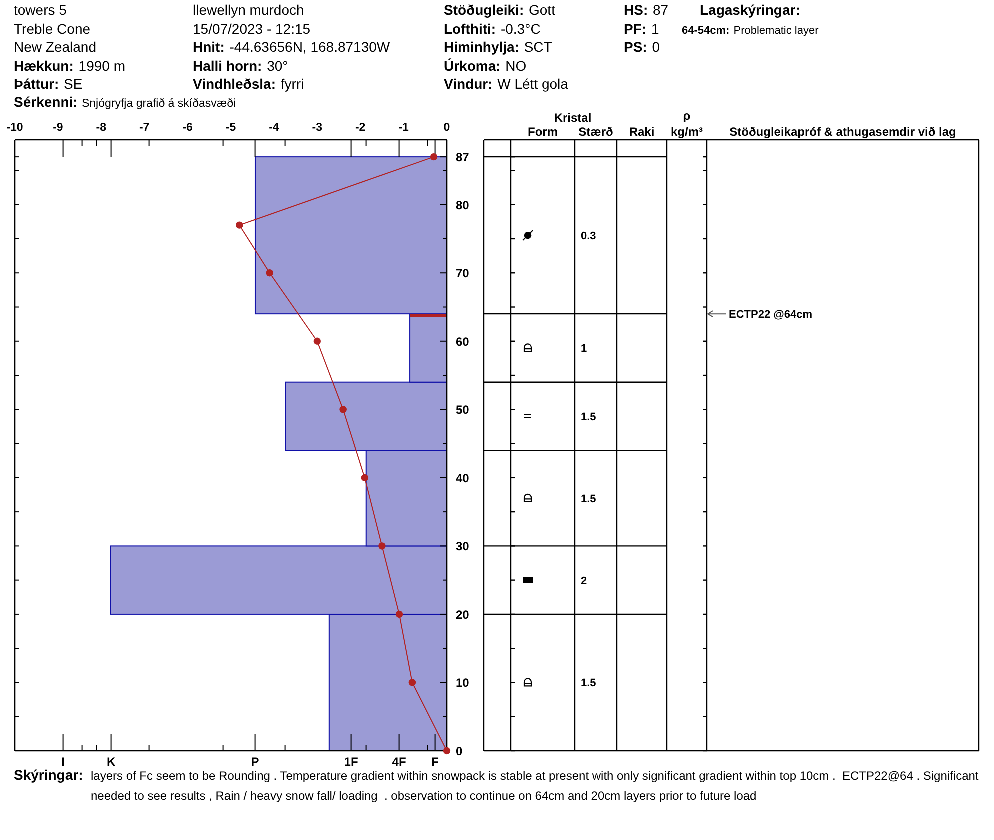 This screenshot has width=994, height=840. What do you see at coordinates (463, 205) in the screenshot?
I see `y-tick-label: 80` at bounding box center [463, 205].